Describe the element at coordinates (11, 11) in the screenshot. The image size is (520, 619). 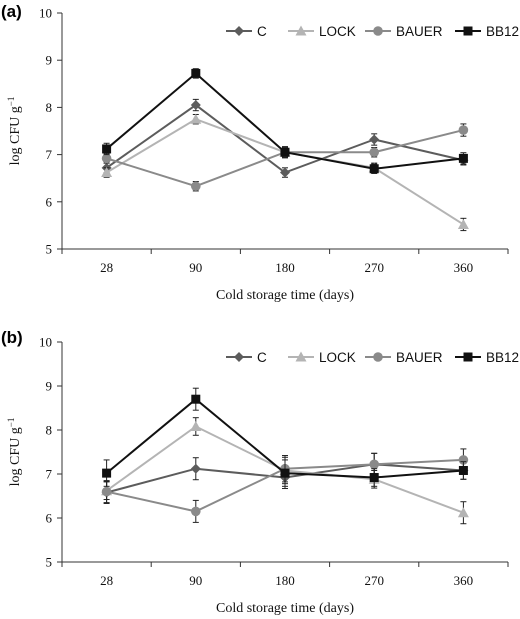
I see `panel-label: (a)` at that location.